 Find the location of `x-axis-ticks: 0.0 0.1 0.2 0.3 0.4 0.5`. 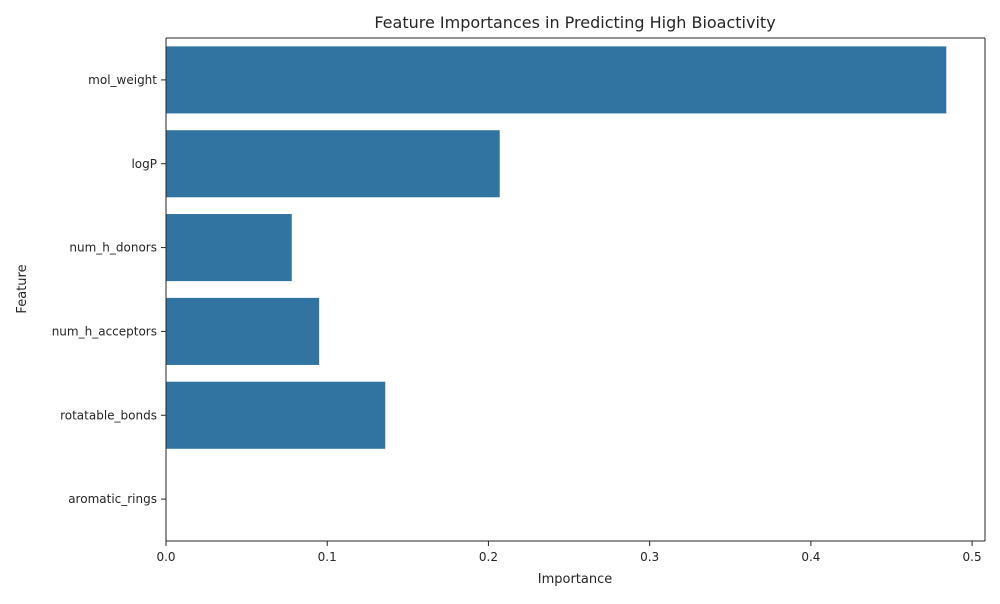

x-axis-ticks: 0.0 0.1 0.2 0.3 0.4 0.5 is located at coordinates (569, 552).